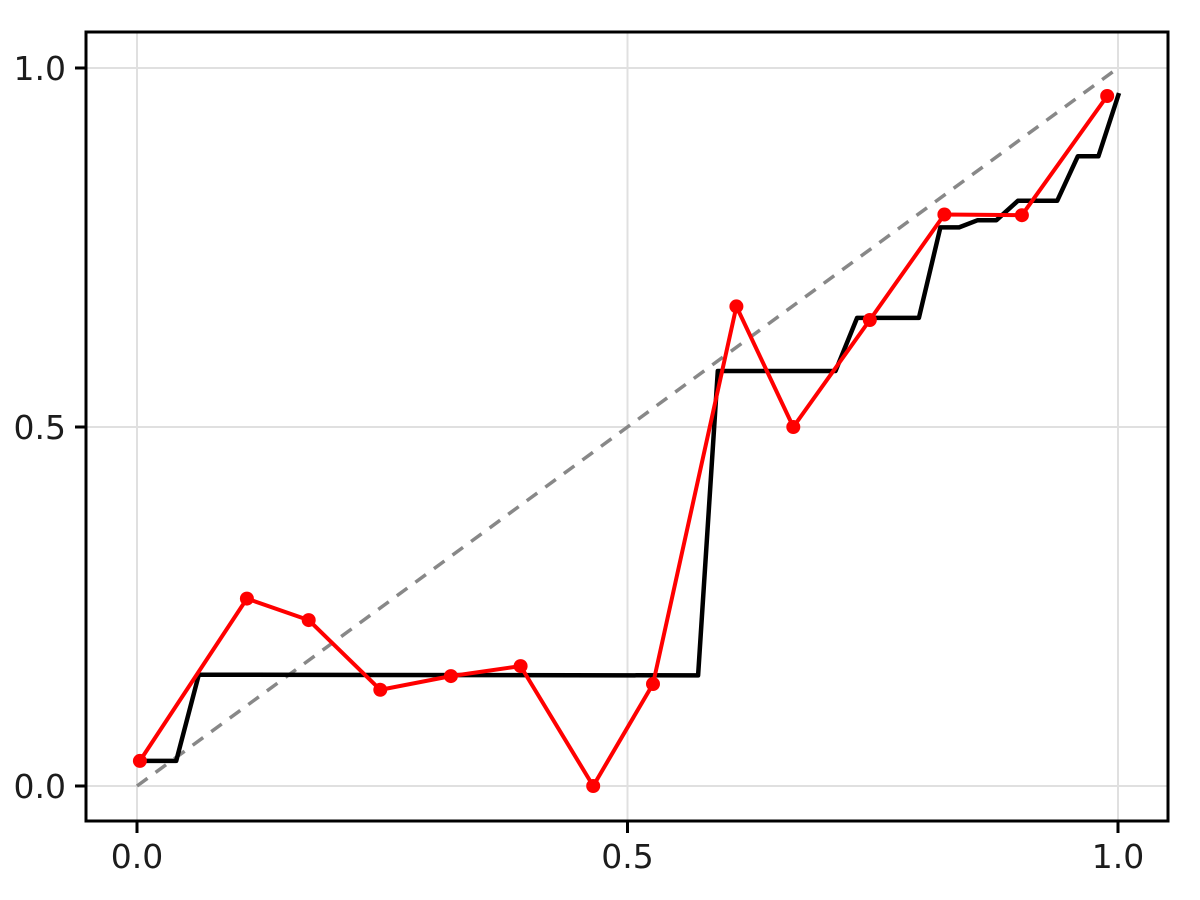 The image size is (1200, 900). What do you see at coordinates (627, 856) in the screenshot?
I see `x-tick-label-0.5: 0.5` at bounding box center [627, 856].